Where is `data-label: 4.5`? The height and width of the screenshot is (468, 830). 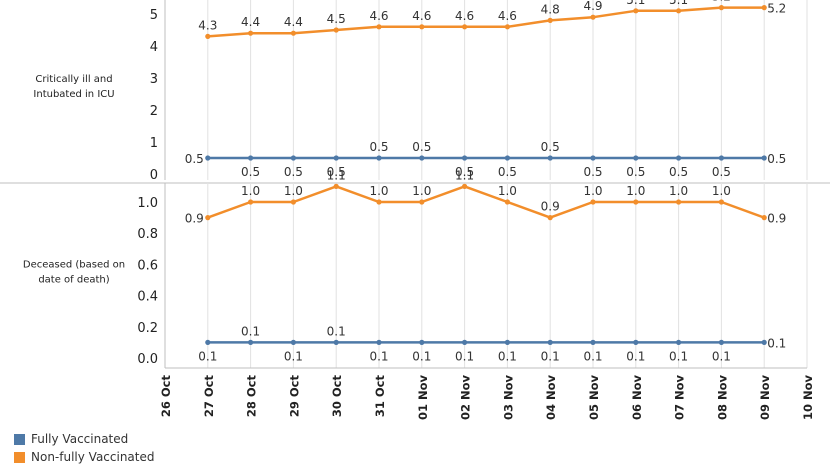 data-label: 4.5 is located at coordinates (336, 19).